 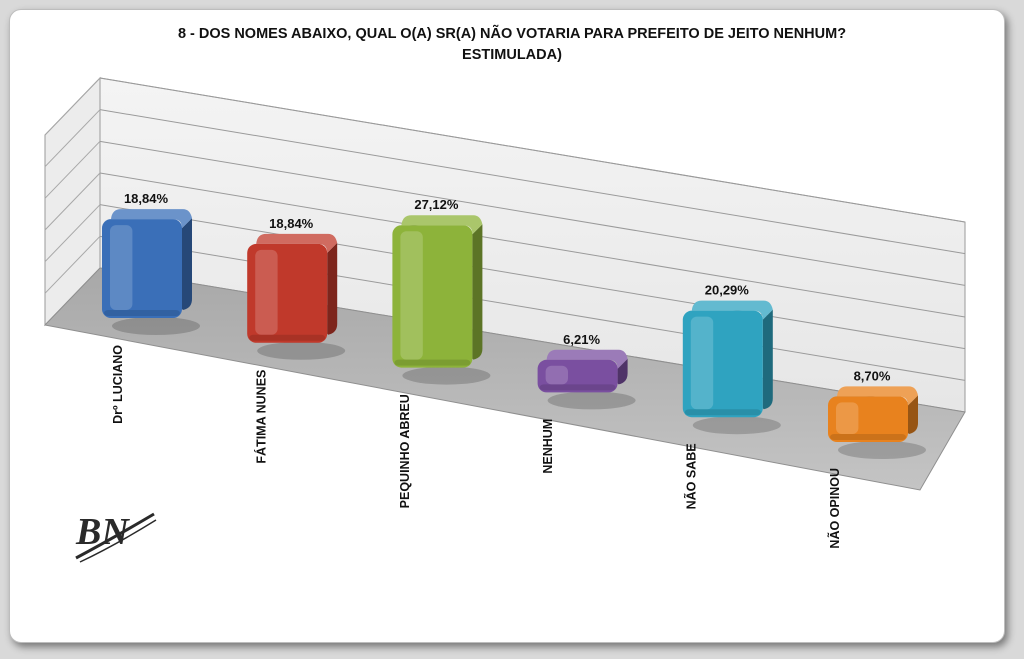 I want to click on category-label: NÃO OPINOU, so click(x=834, y=508).